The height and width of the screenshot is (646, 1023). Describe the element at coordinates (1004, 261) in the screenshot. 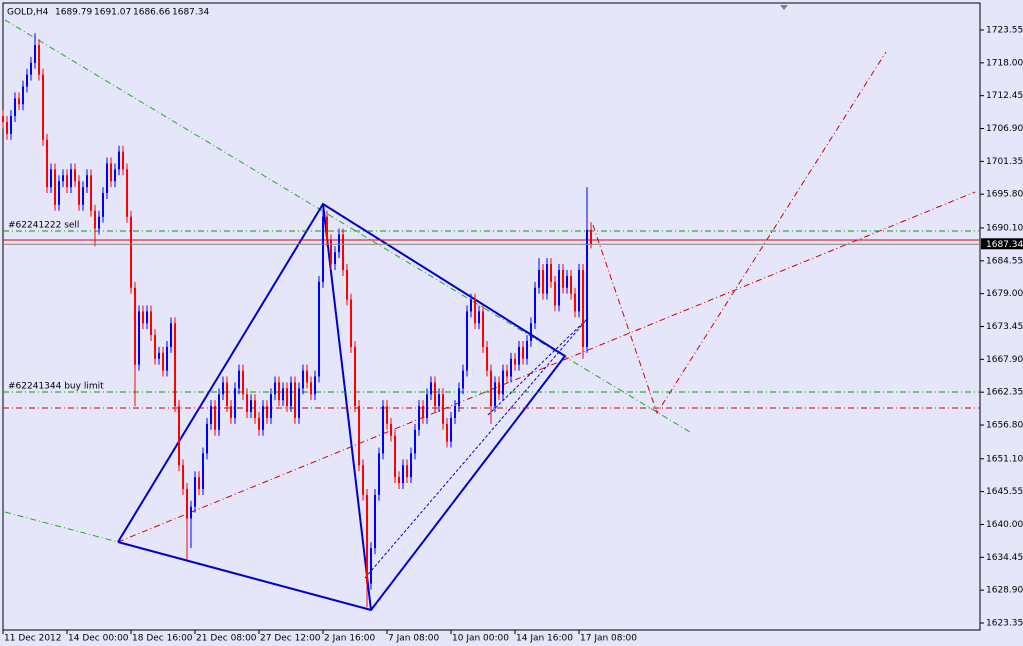

I see `y-tick-label: 1684.55` at that location.